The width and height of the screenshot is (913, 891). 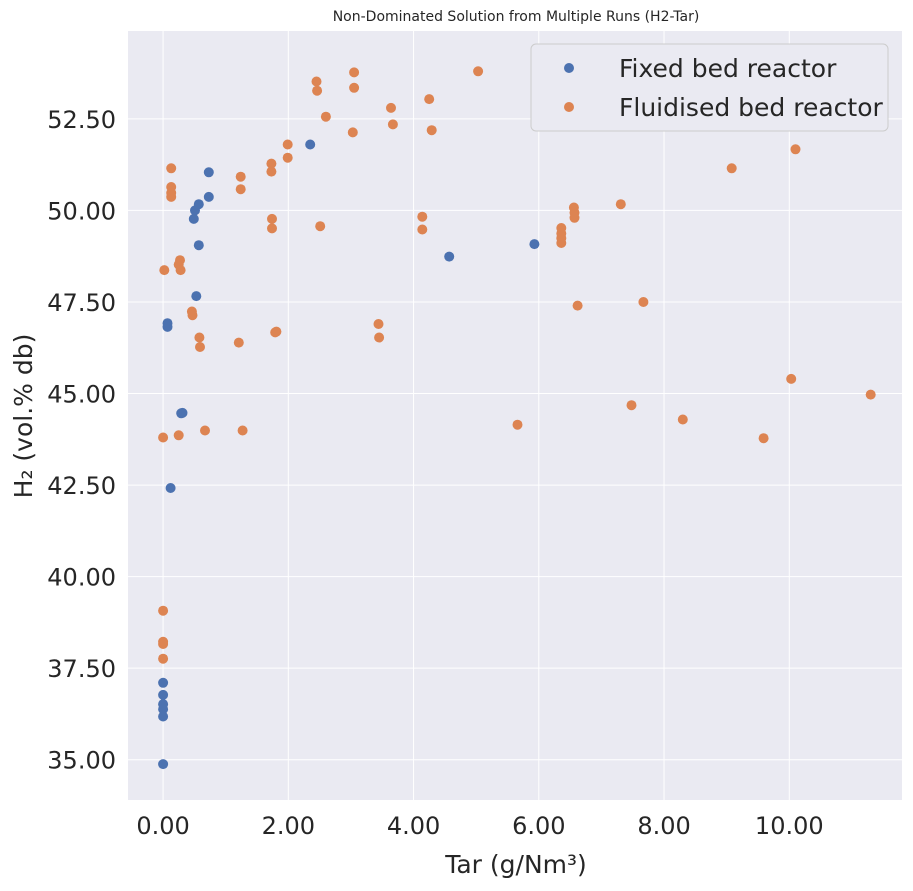 I want to click on legend-label-fixed-bed: Fixed bed reactor, so click(x=728, y=68).